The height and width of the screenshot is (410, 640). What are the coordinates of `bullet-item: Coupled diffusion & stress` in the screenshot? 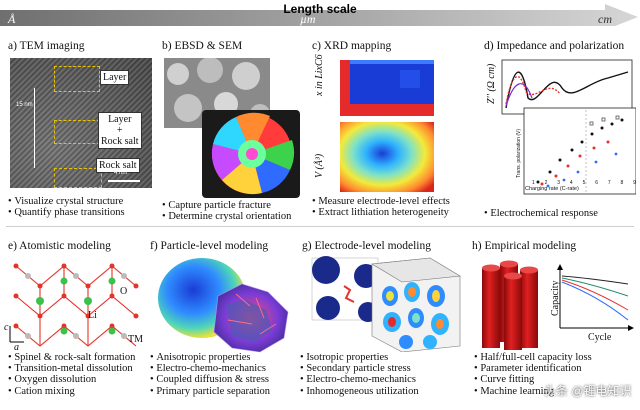 It's located at (210, 379).